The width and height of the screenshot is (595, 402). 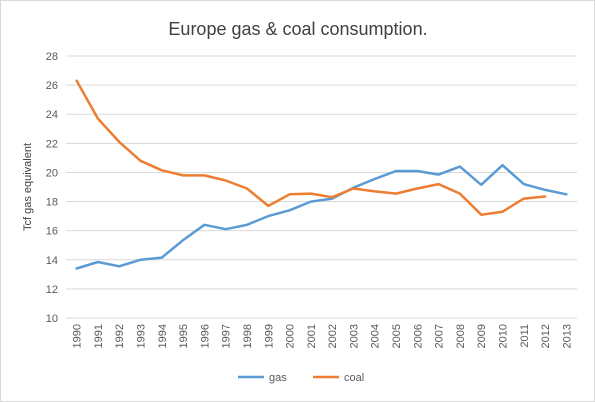 I want to click on x-tick-label: 2009, so click(x=482, y=336).